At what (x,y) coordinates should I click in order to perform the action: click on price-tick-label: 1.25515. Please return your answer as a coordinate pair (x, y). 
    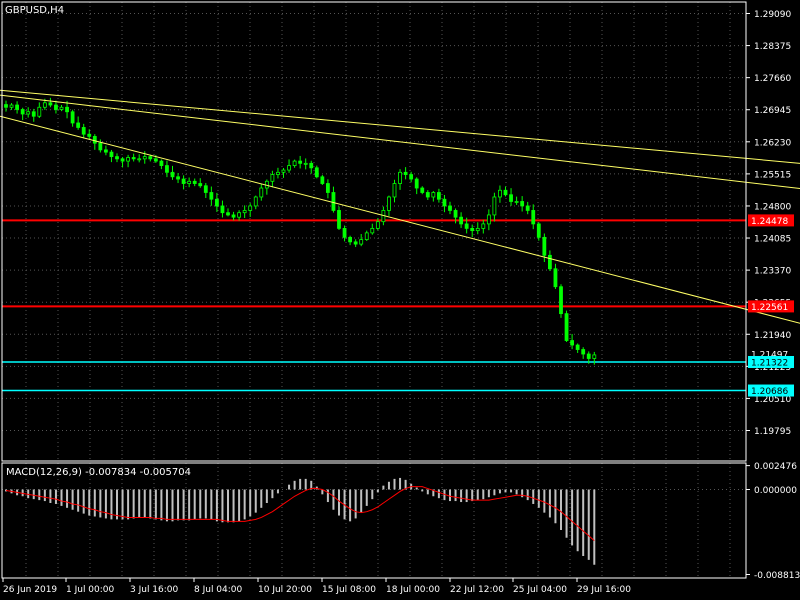
    Looking at the image, I should click on (772, 175).